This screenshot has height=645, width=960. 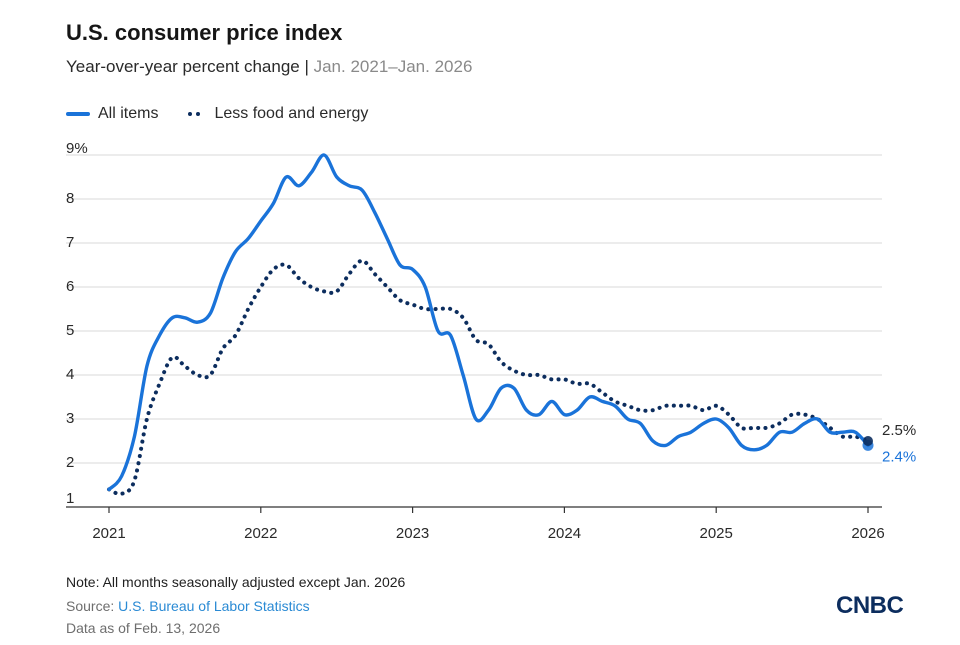 What do you see at coordinates (77, 148) in the screenshot?
I see `y-tick-label: 9%` at bounding box center [77, 148].